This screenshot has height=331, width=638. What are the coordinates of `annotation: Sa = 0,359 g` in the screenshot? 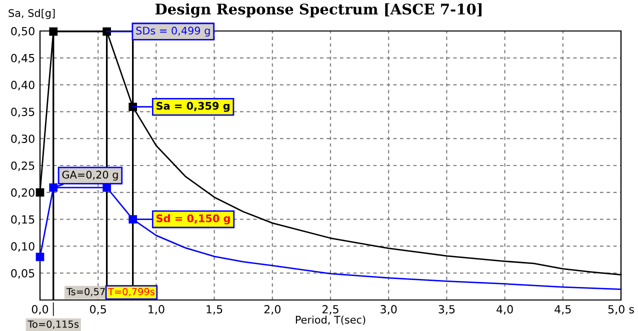 It's located at (193, 107).